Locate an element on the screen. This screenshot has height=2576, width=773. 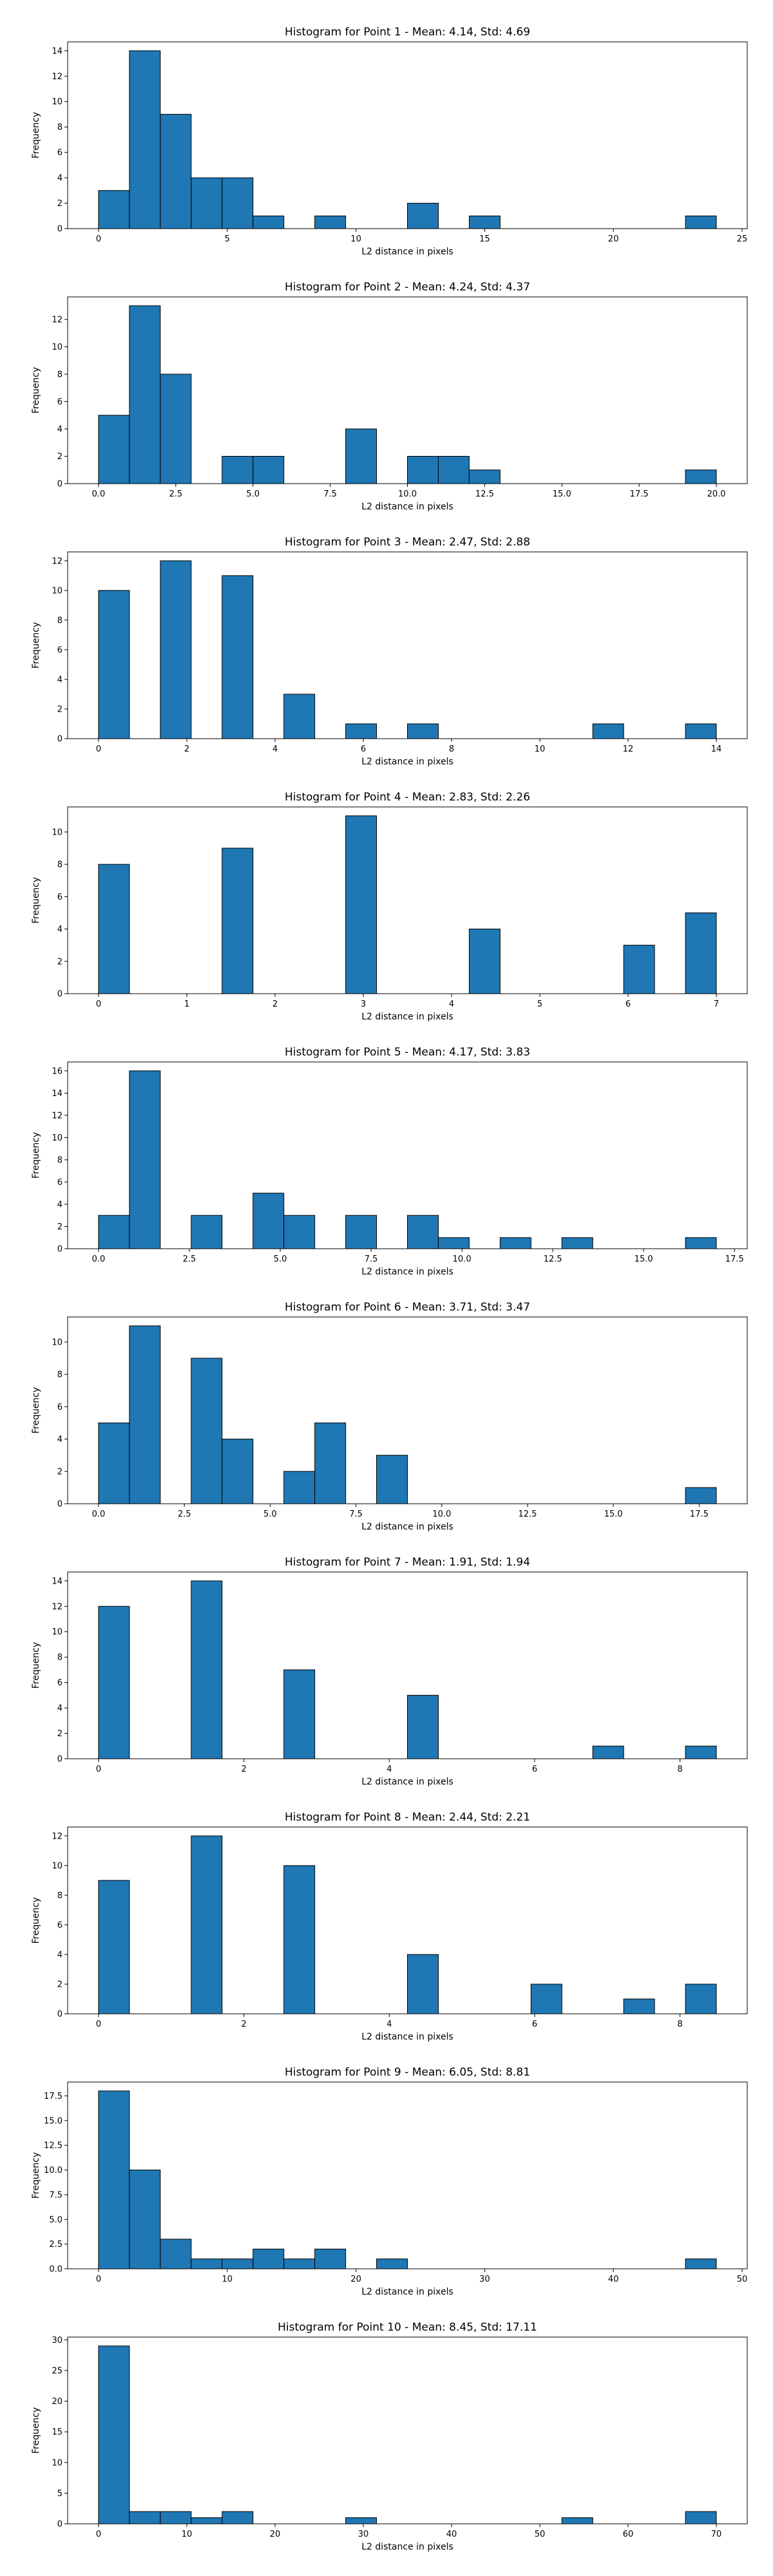
x-tick-label: 4 is located at coordinates (275, 749).